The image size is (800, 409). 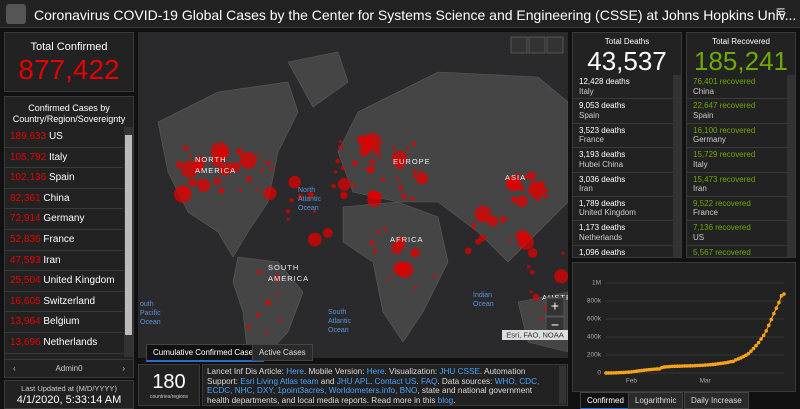 I want to click on country-row: 105,792 Italy, so click(x=64, y=158).